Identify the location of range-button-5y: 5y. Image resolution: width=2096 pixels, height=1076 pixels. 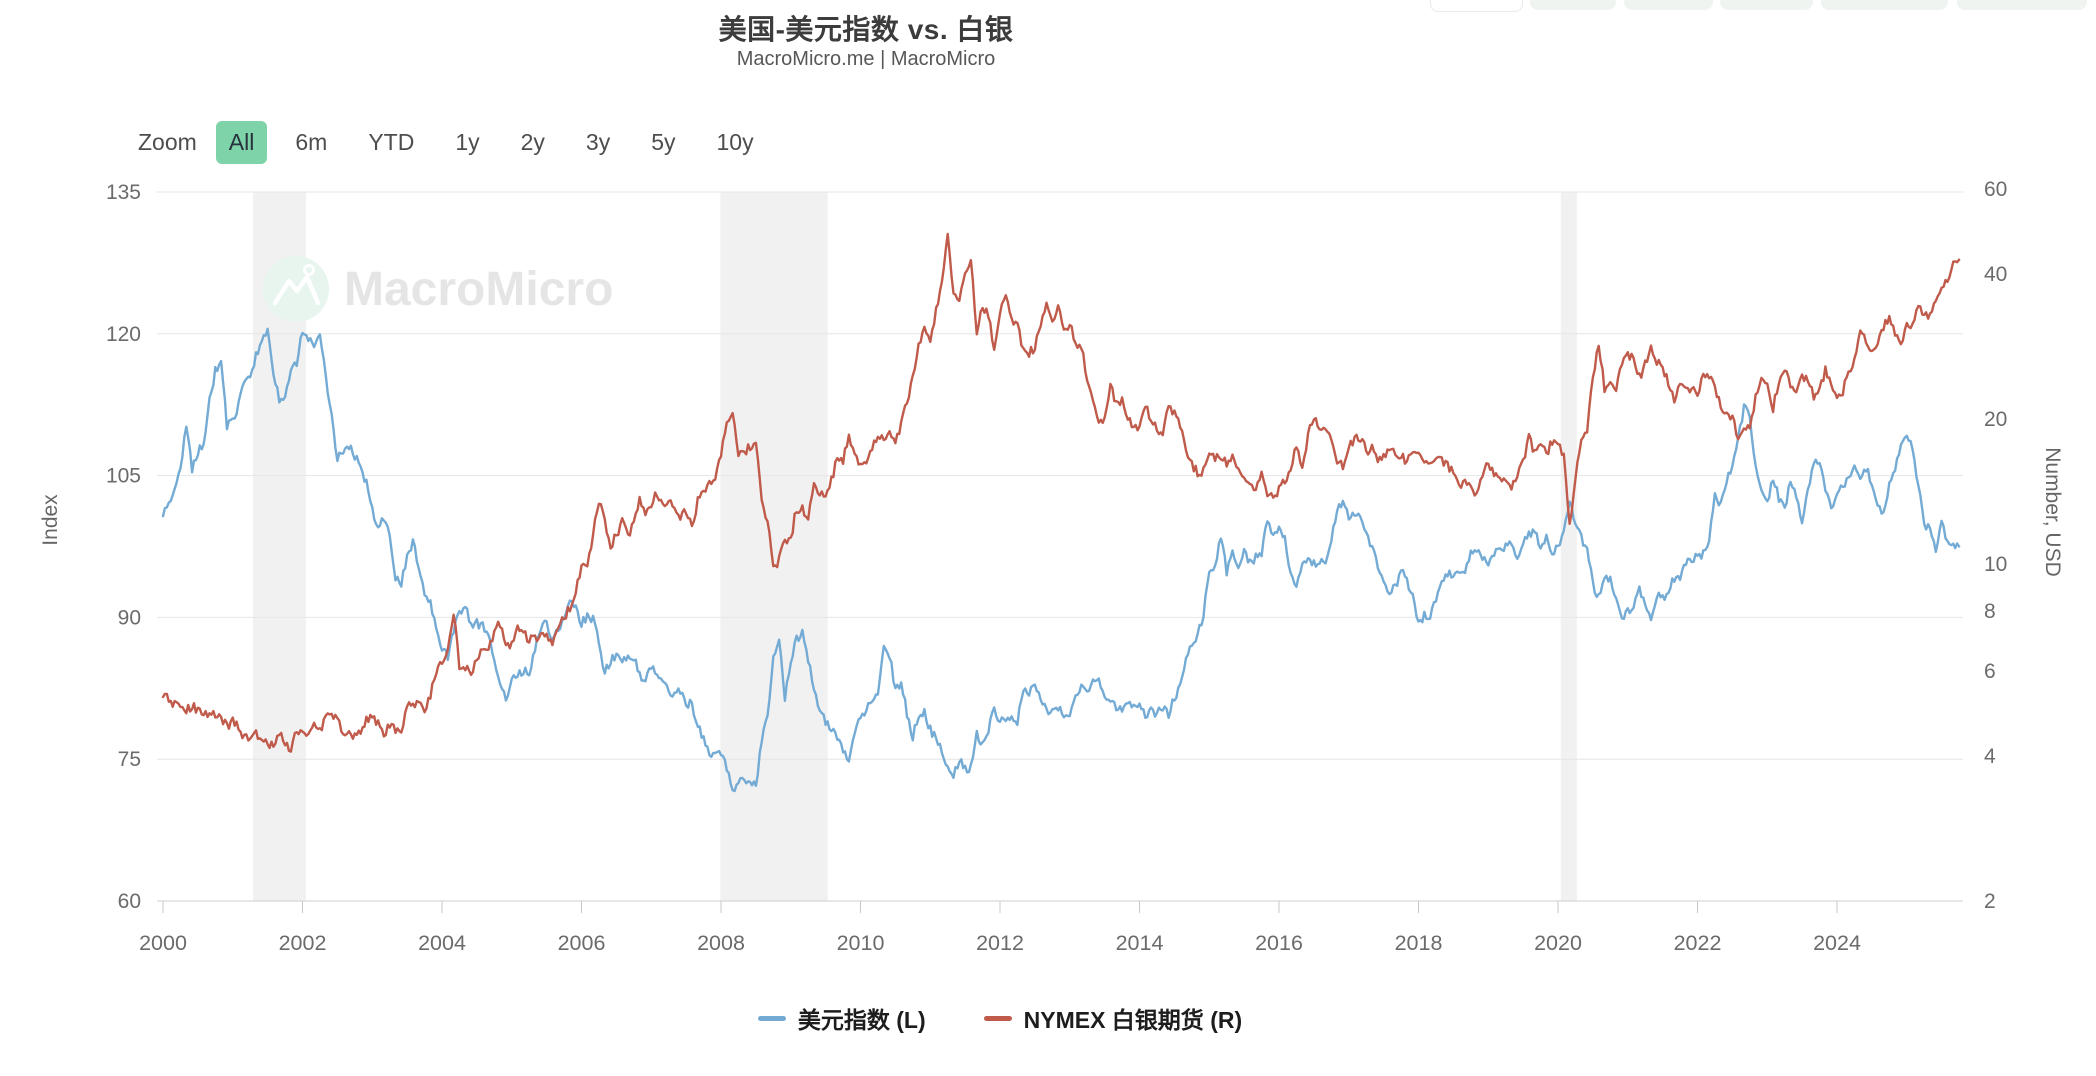
(663, 142).